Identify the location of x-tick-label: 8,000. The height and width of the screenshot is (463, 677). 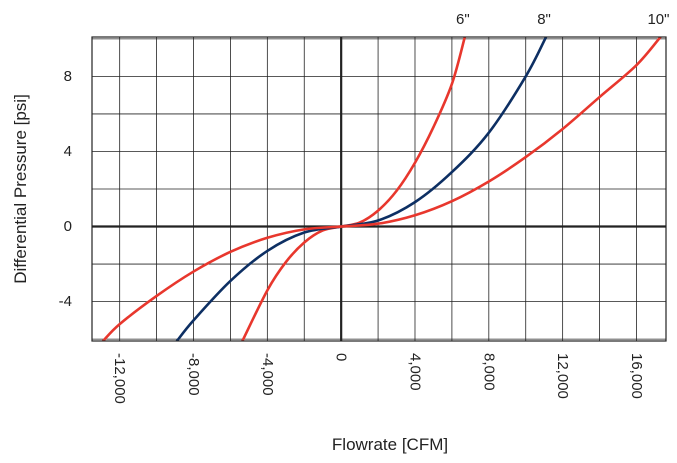
(488, 372).